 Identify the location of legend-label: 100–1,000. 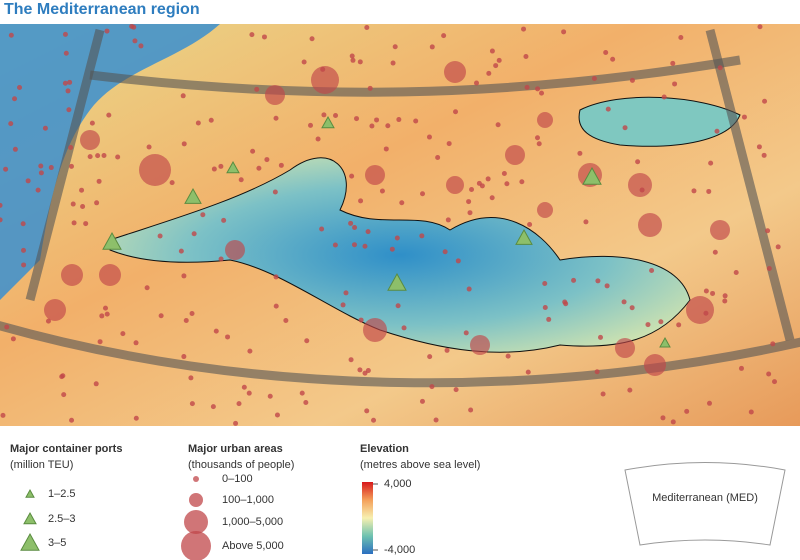
(248, 500).